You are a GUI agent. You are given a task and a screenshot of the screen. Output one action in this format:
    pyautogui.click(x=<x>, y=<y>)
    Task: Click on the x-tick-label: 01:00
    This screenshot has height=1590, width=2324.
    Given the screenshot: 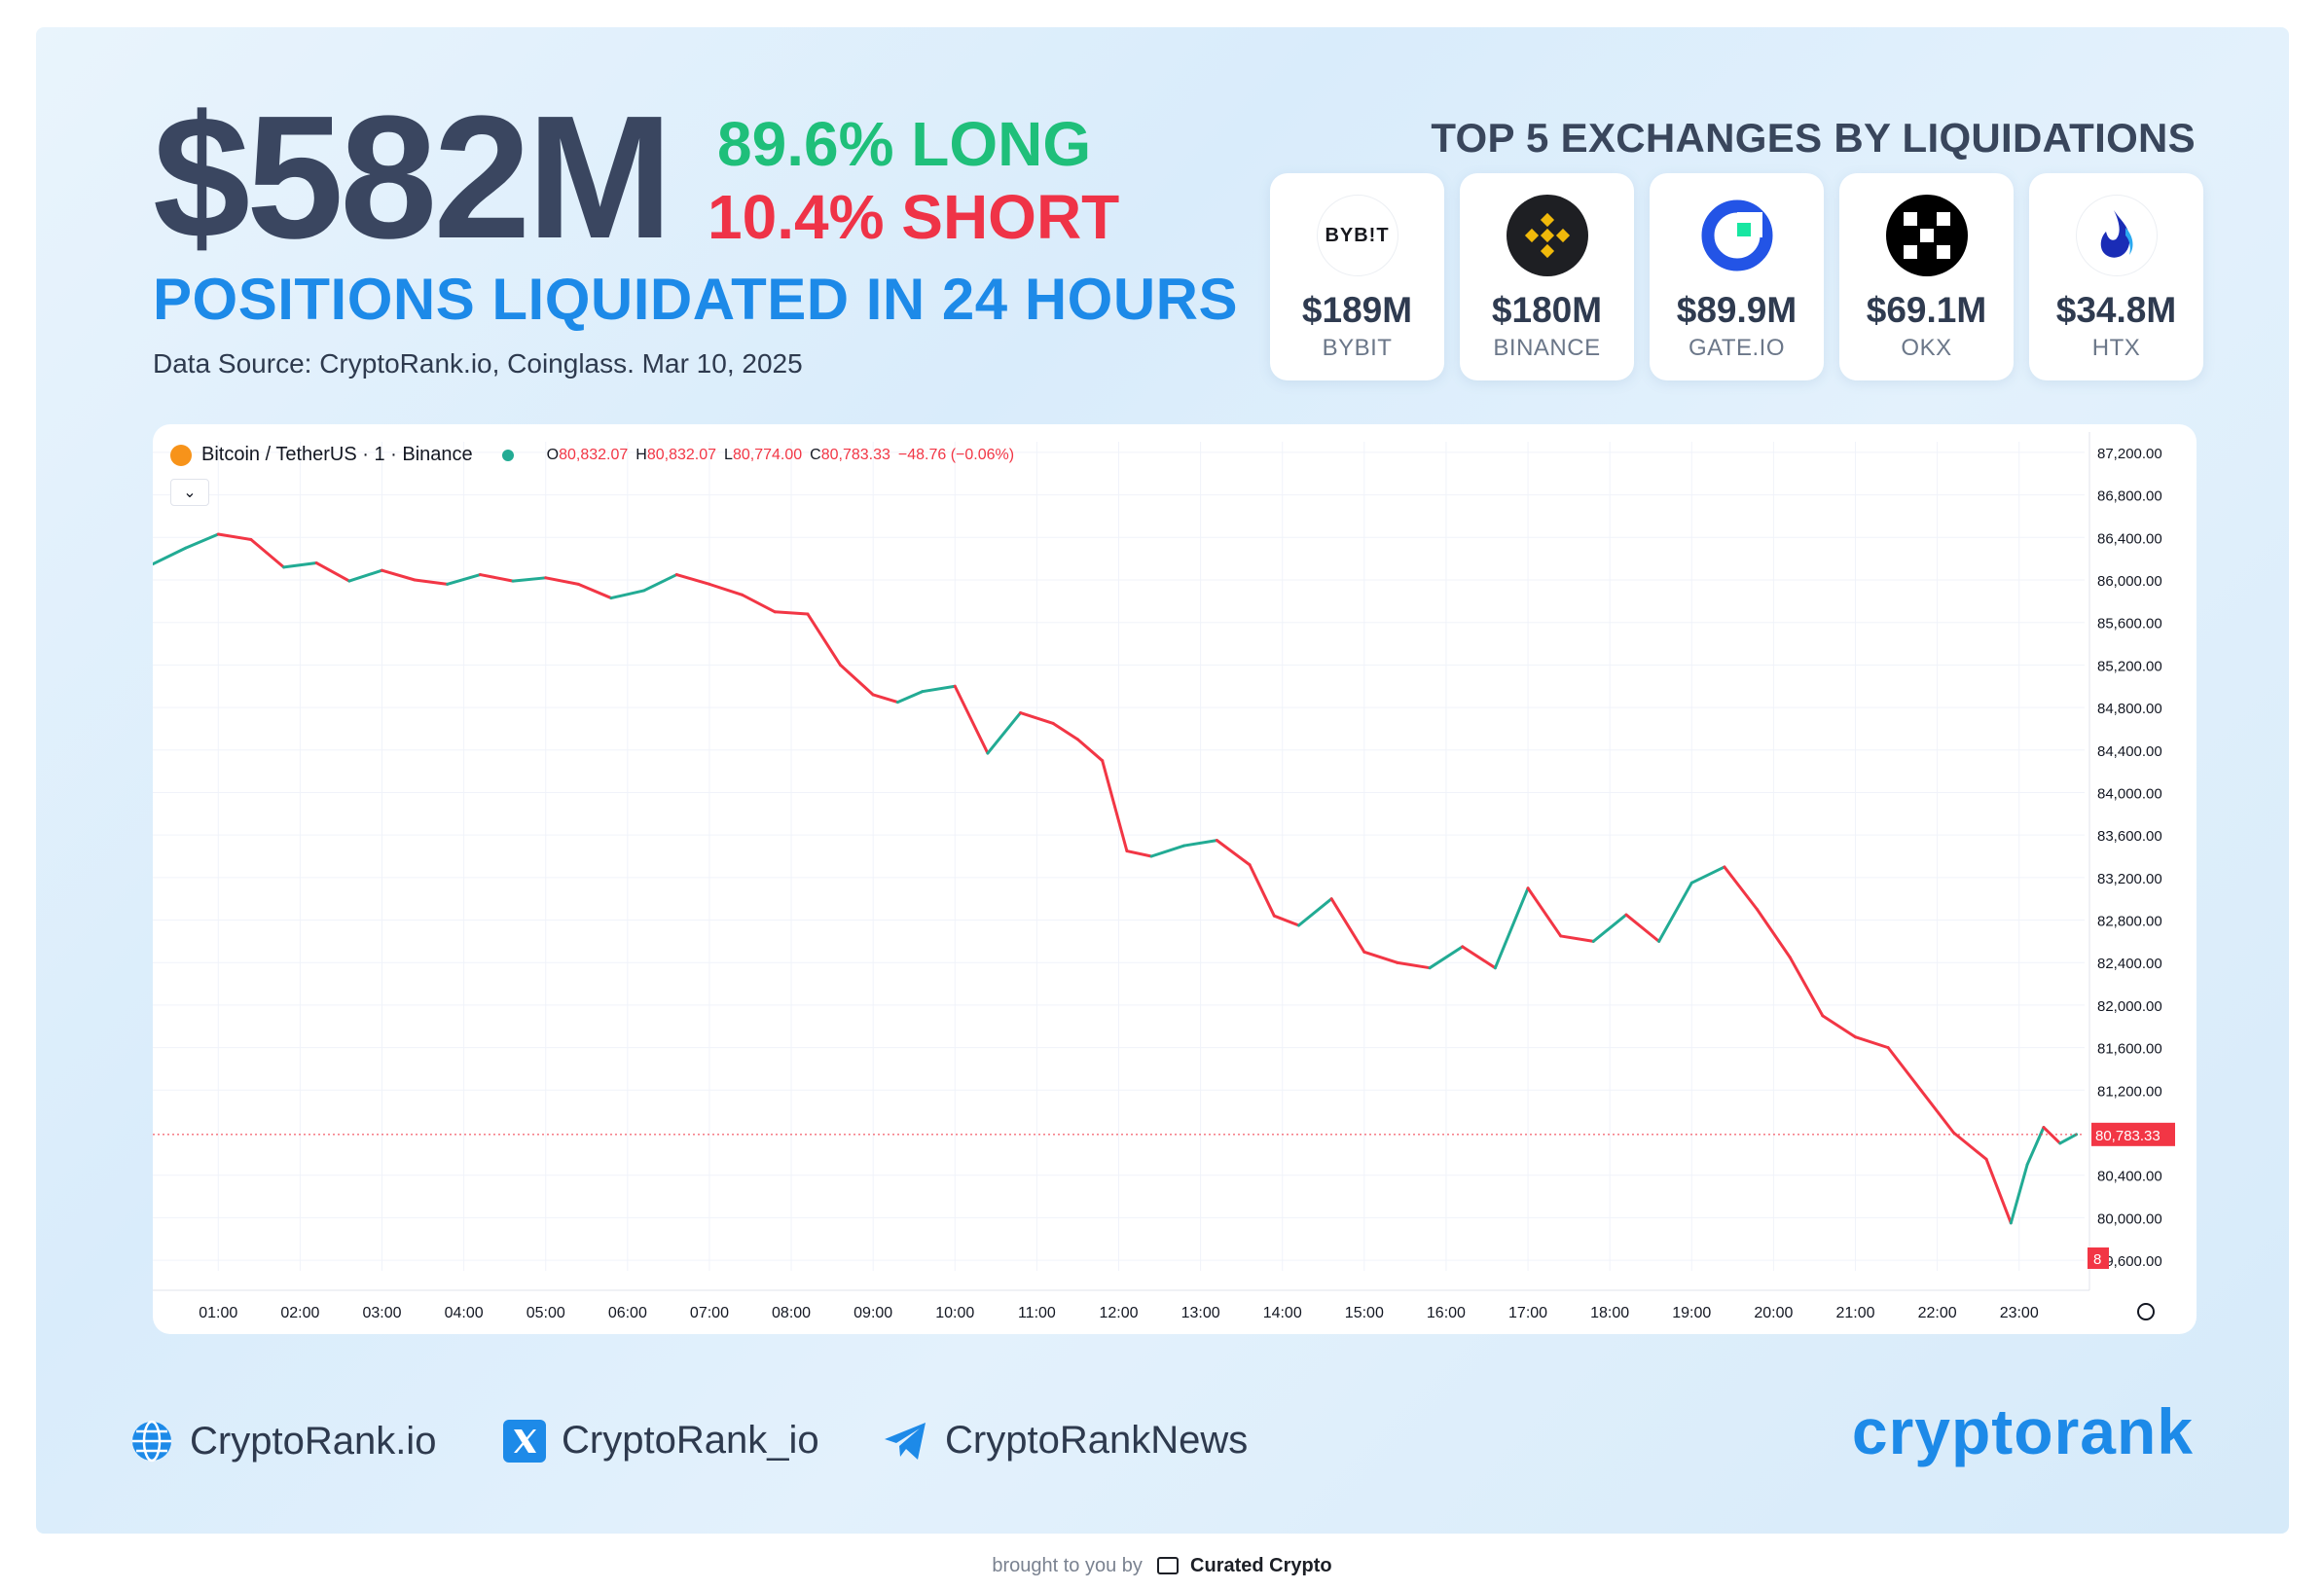 What is the action you would take?
    pyautogui.click(x=218, y=1313)
    